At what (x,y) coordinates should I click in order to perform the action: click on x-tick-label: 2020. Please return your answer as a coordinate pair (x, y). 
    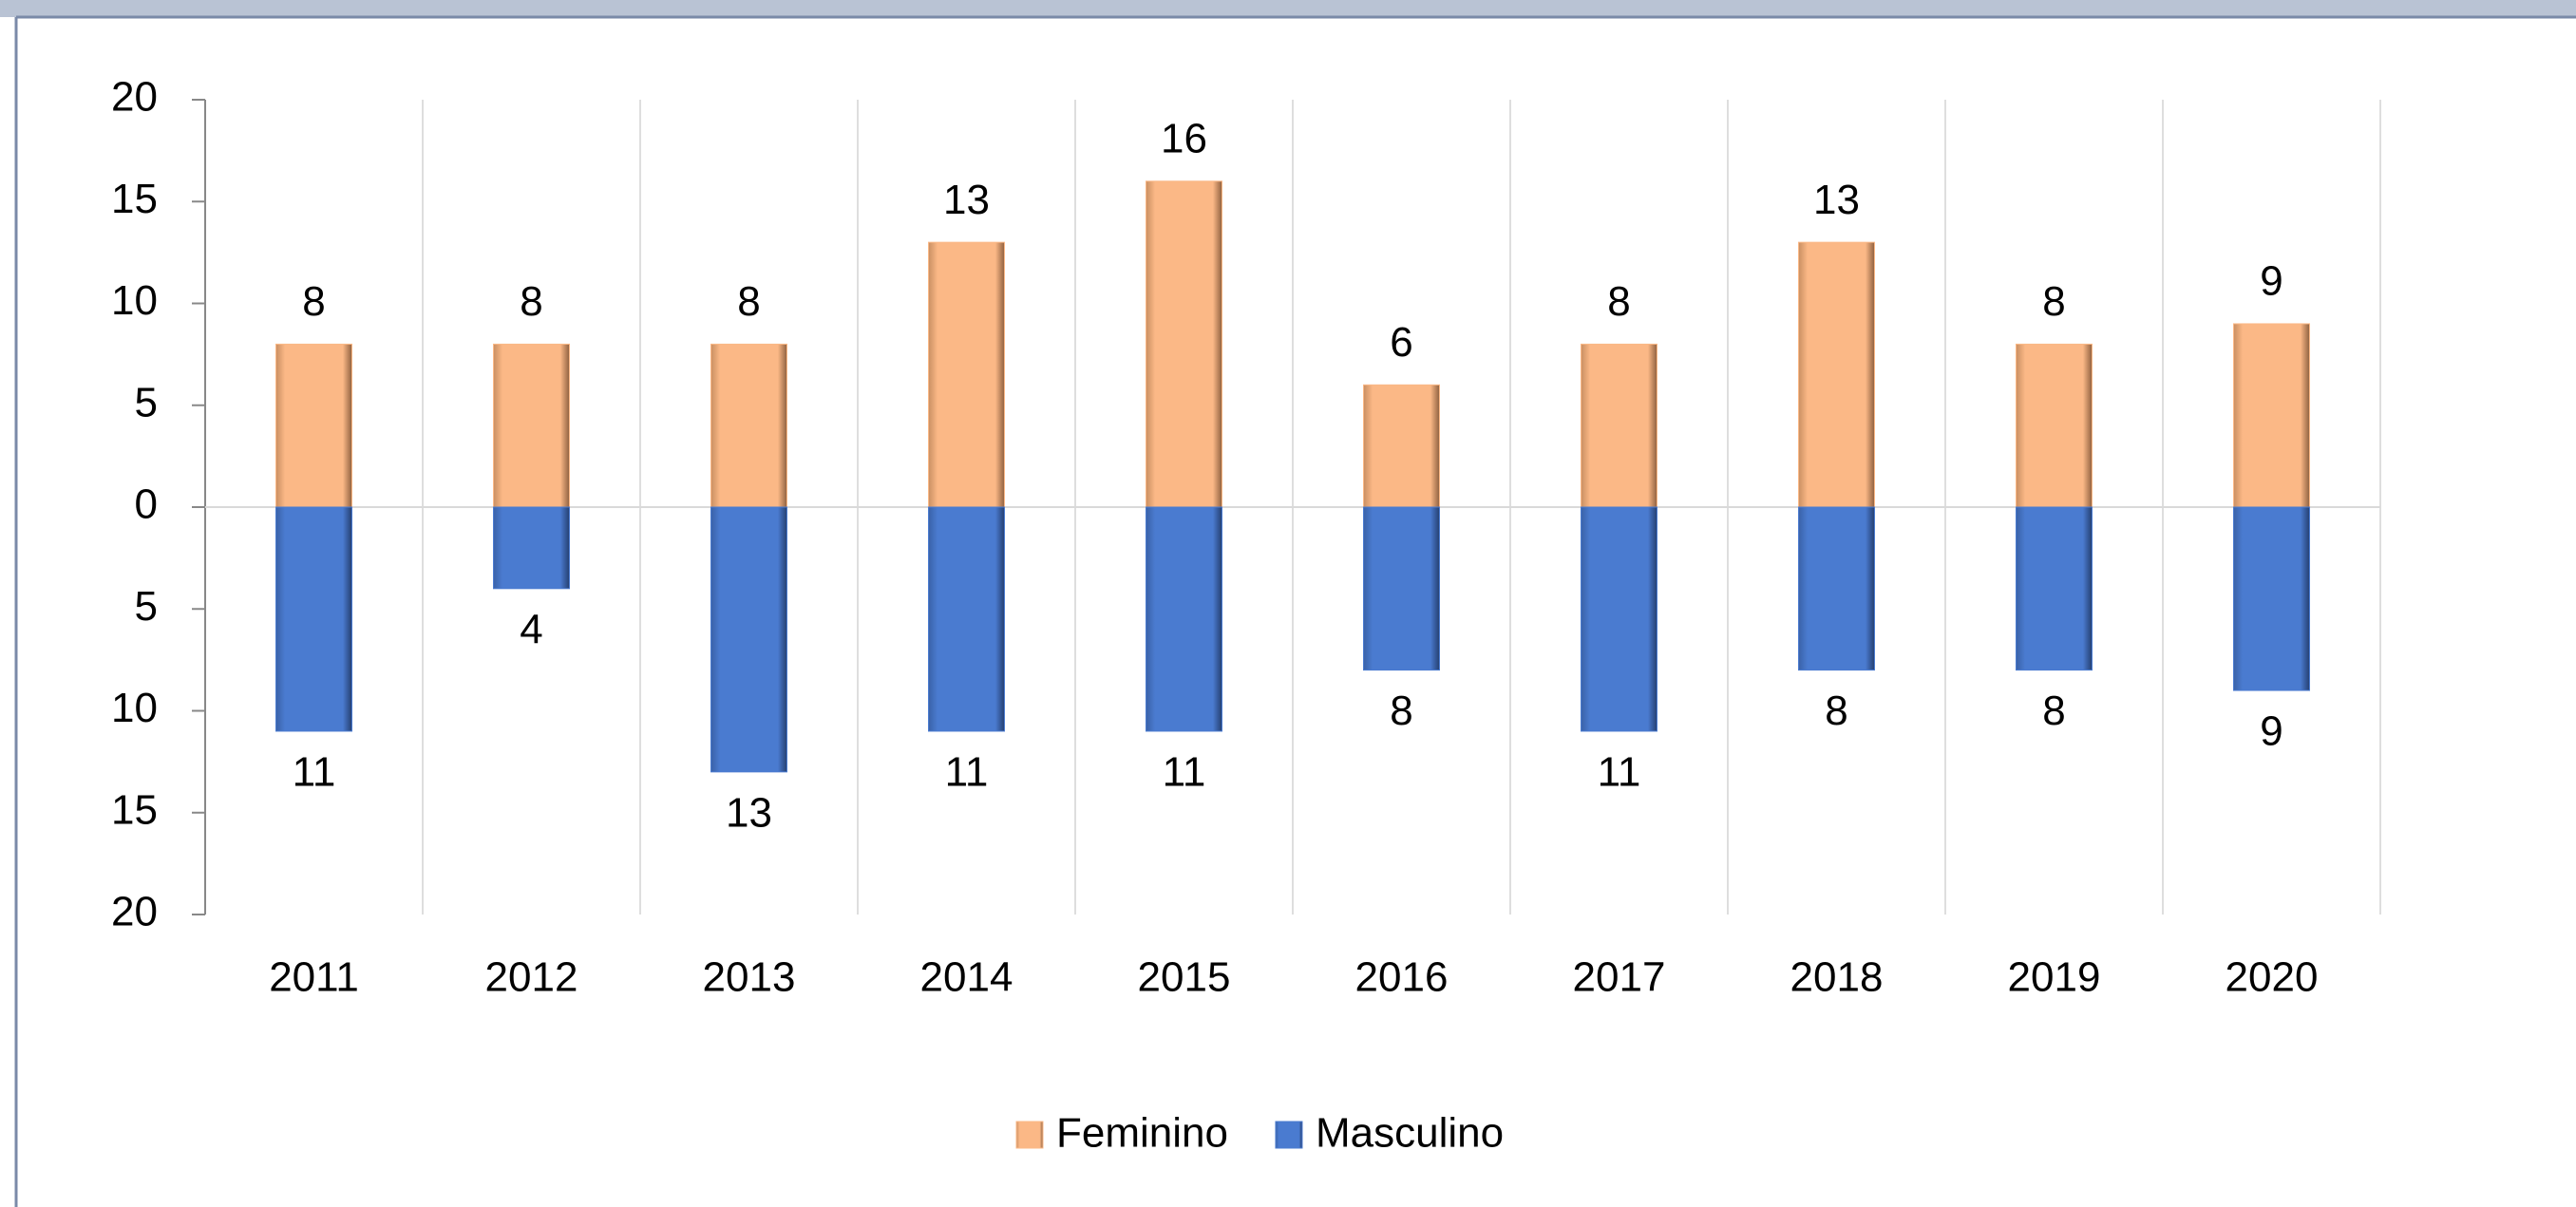
    Looking at the image, I should click on (2272, 977).